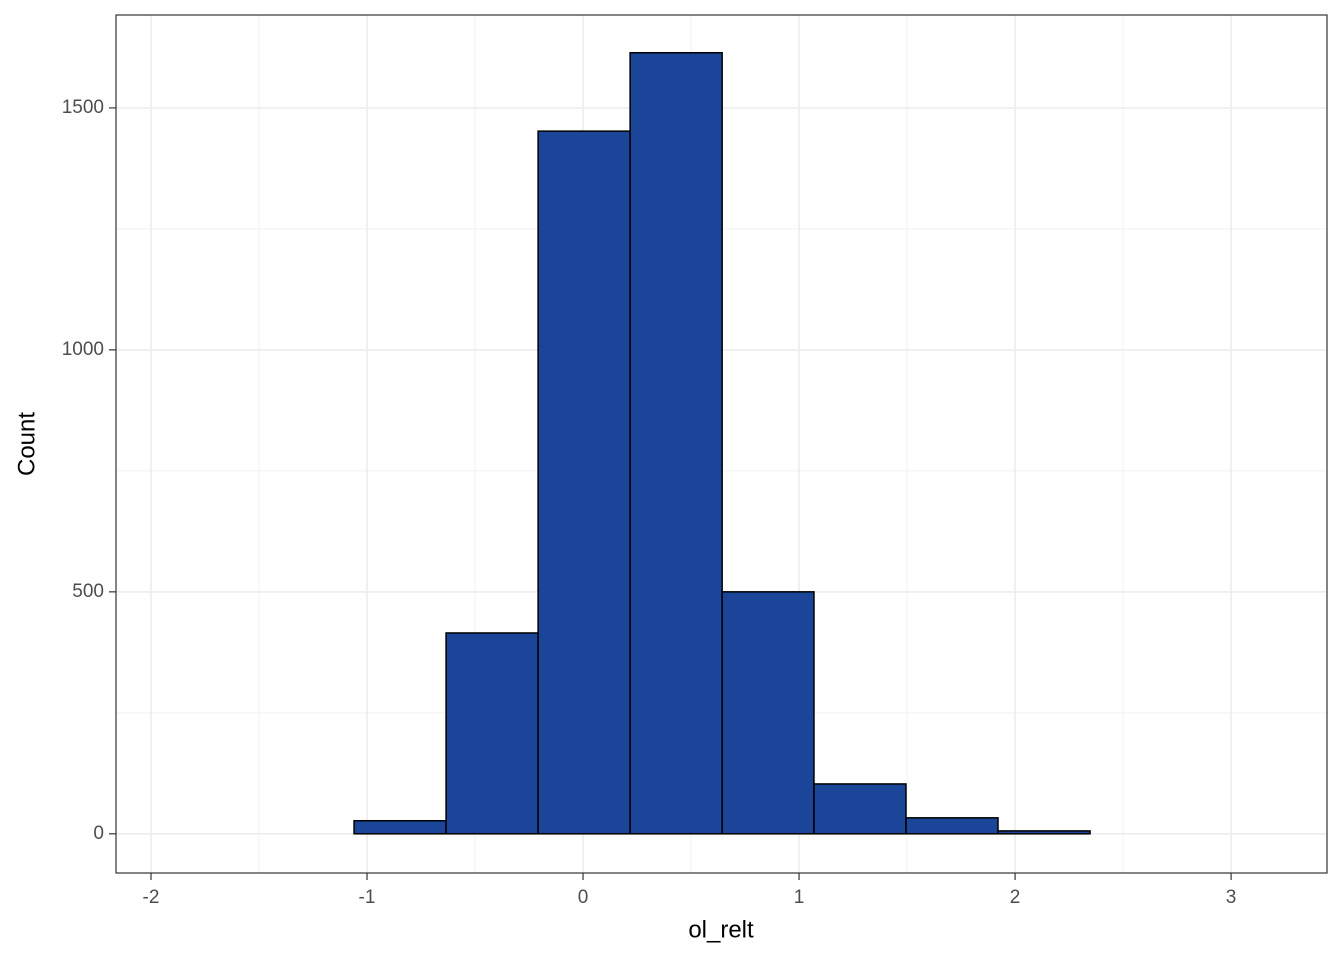 This screenshot has width=1344, height=960. Describe the element at coordinates (151, 897) in the screenshot. I see `x-tick-label: -2` at that location.